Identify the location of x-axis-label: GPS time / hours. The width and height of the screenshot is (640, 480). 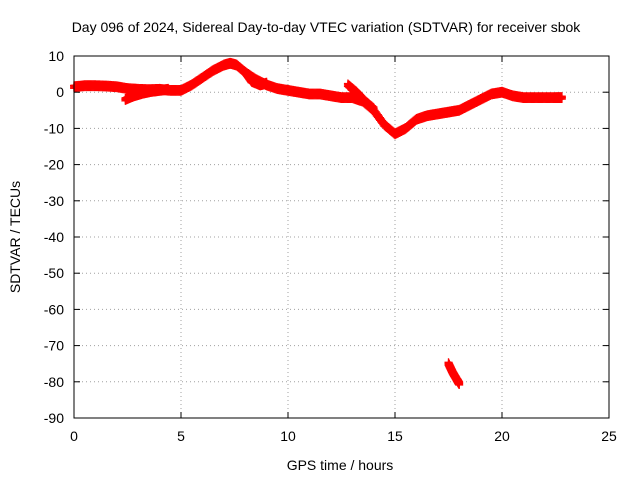
(340, 465).